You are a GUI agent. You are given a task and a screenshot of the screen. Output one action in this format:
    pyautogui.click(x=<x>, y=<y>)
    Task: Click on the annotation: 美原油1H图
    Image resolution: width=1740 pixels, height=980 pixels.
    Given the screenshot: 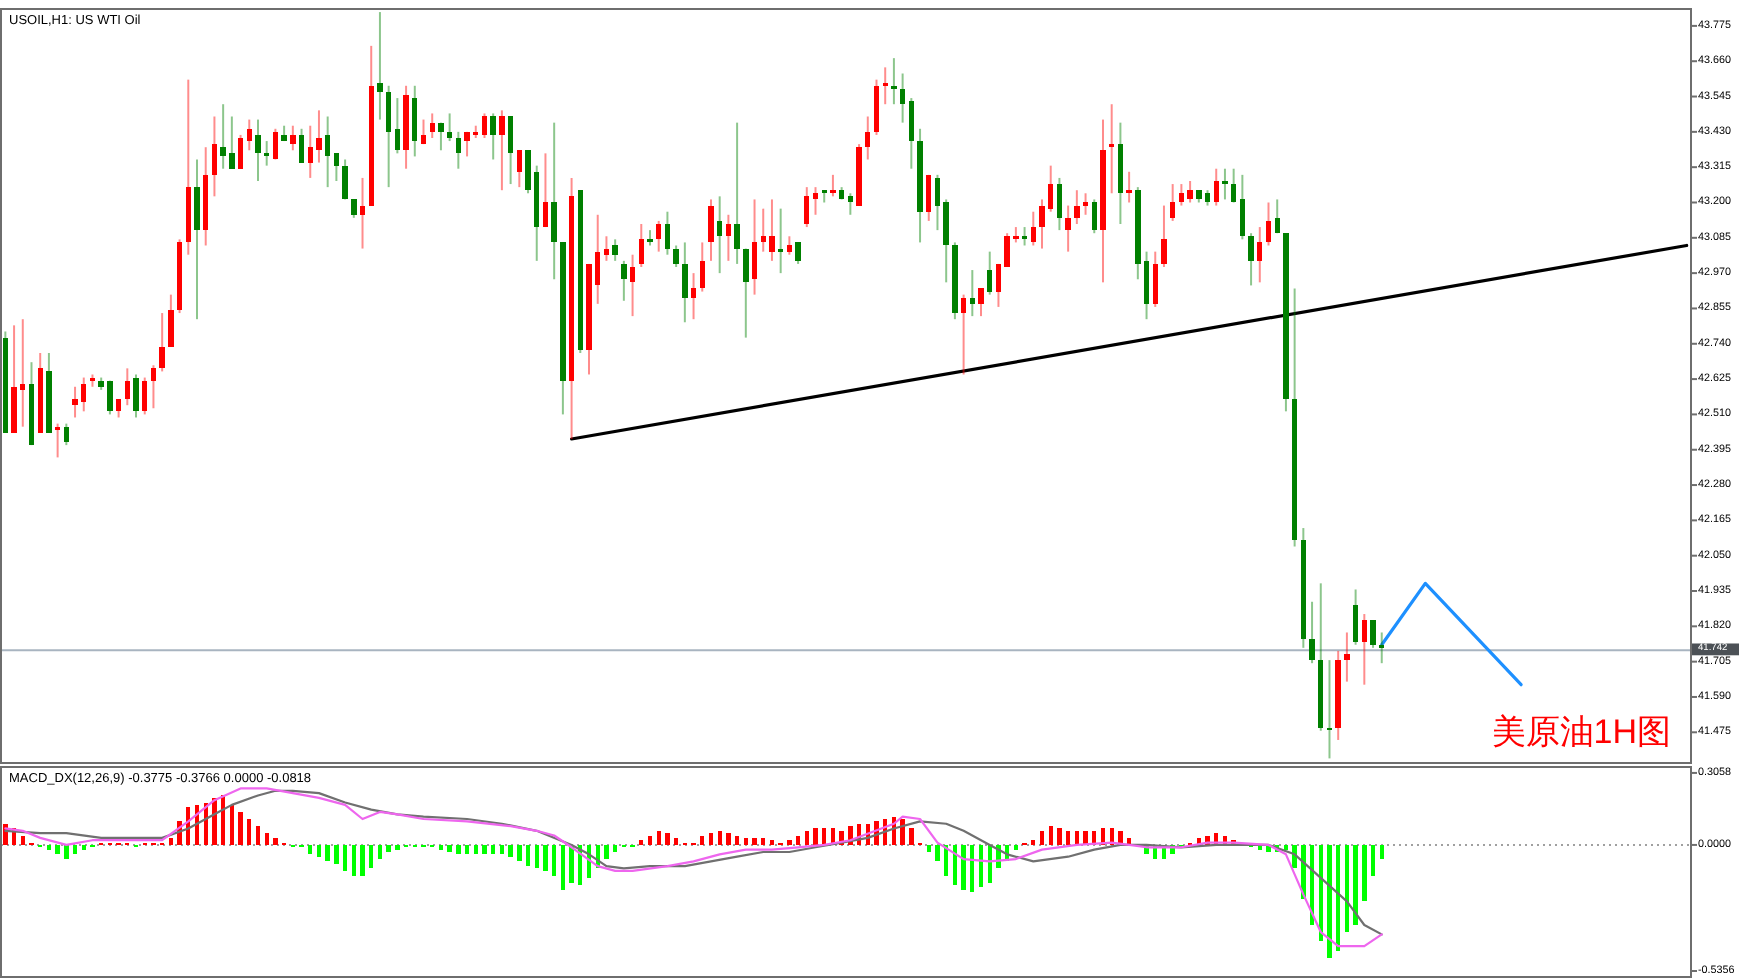 What is the action you would take?
    pyautogui.click(x=1581, y=732)
    